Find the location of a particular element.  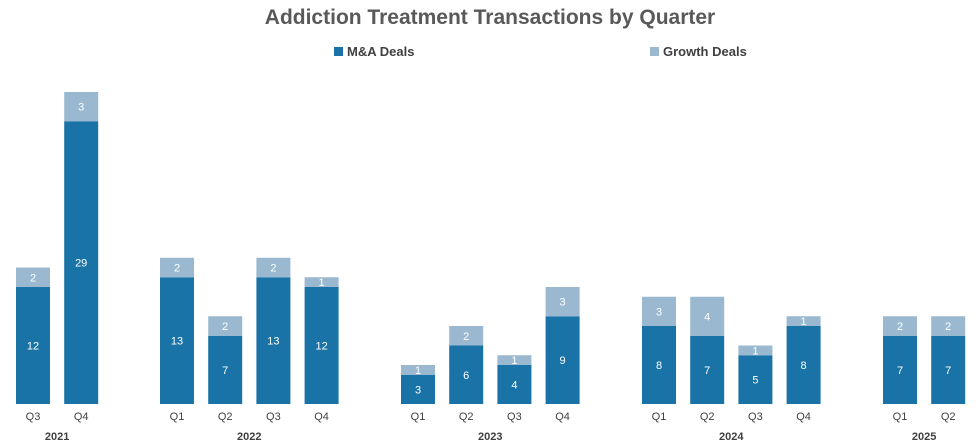

bar-ma-2024-q4 is located at coordinates (803, 365).